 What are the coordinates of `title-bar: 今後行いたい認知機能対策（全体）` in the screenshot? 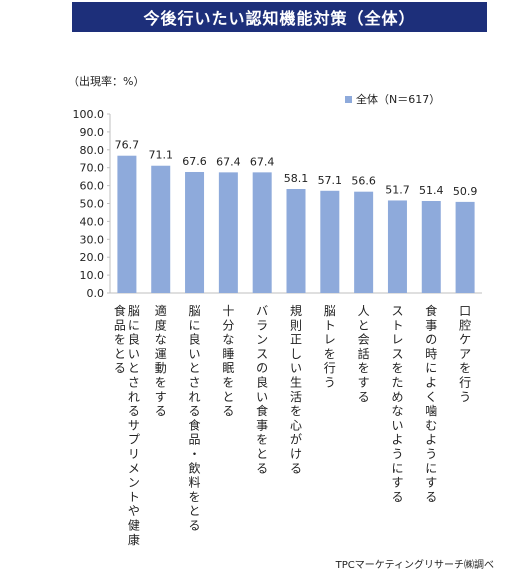 It's located at (279, 17).